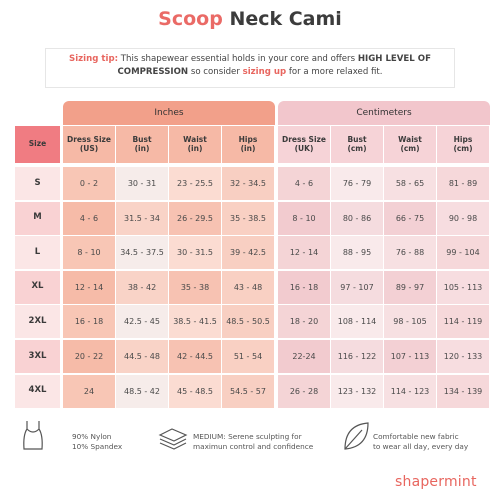 The image size is (500, 500). Describe the element at coordinates (37, 183) in the screenshot. I see `size-cell: S` at that location.